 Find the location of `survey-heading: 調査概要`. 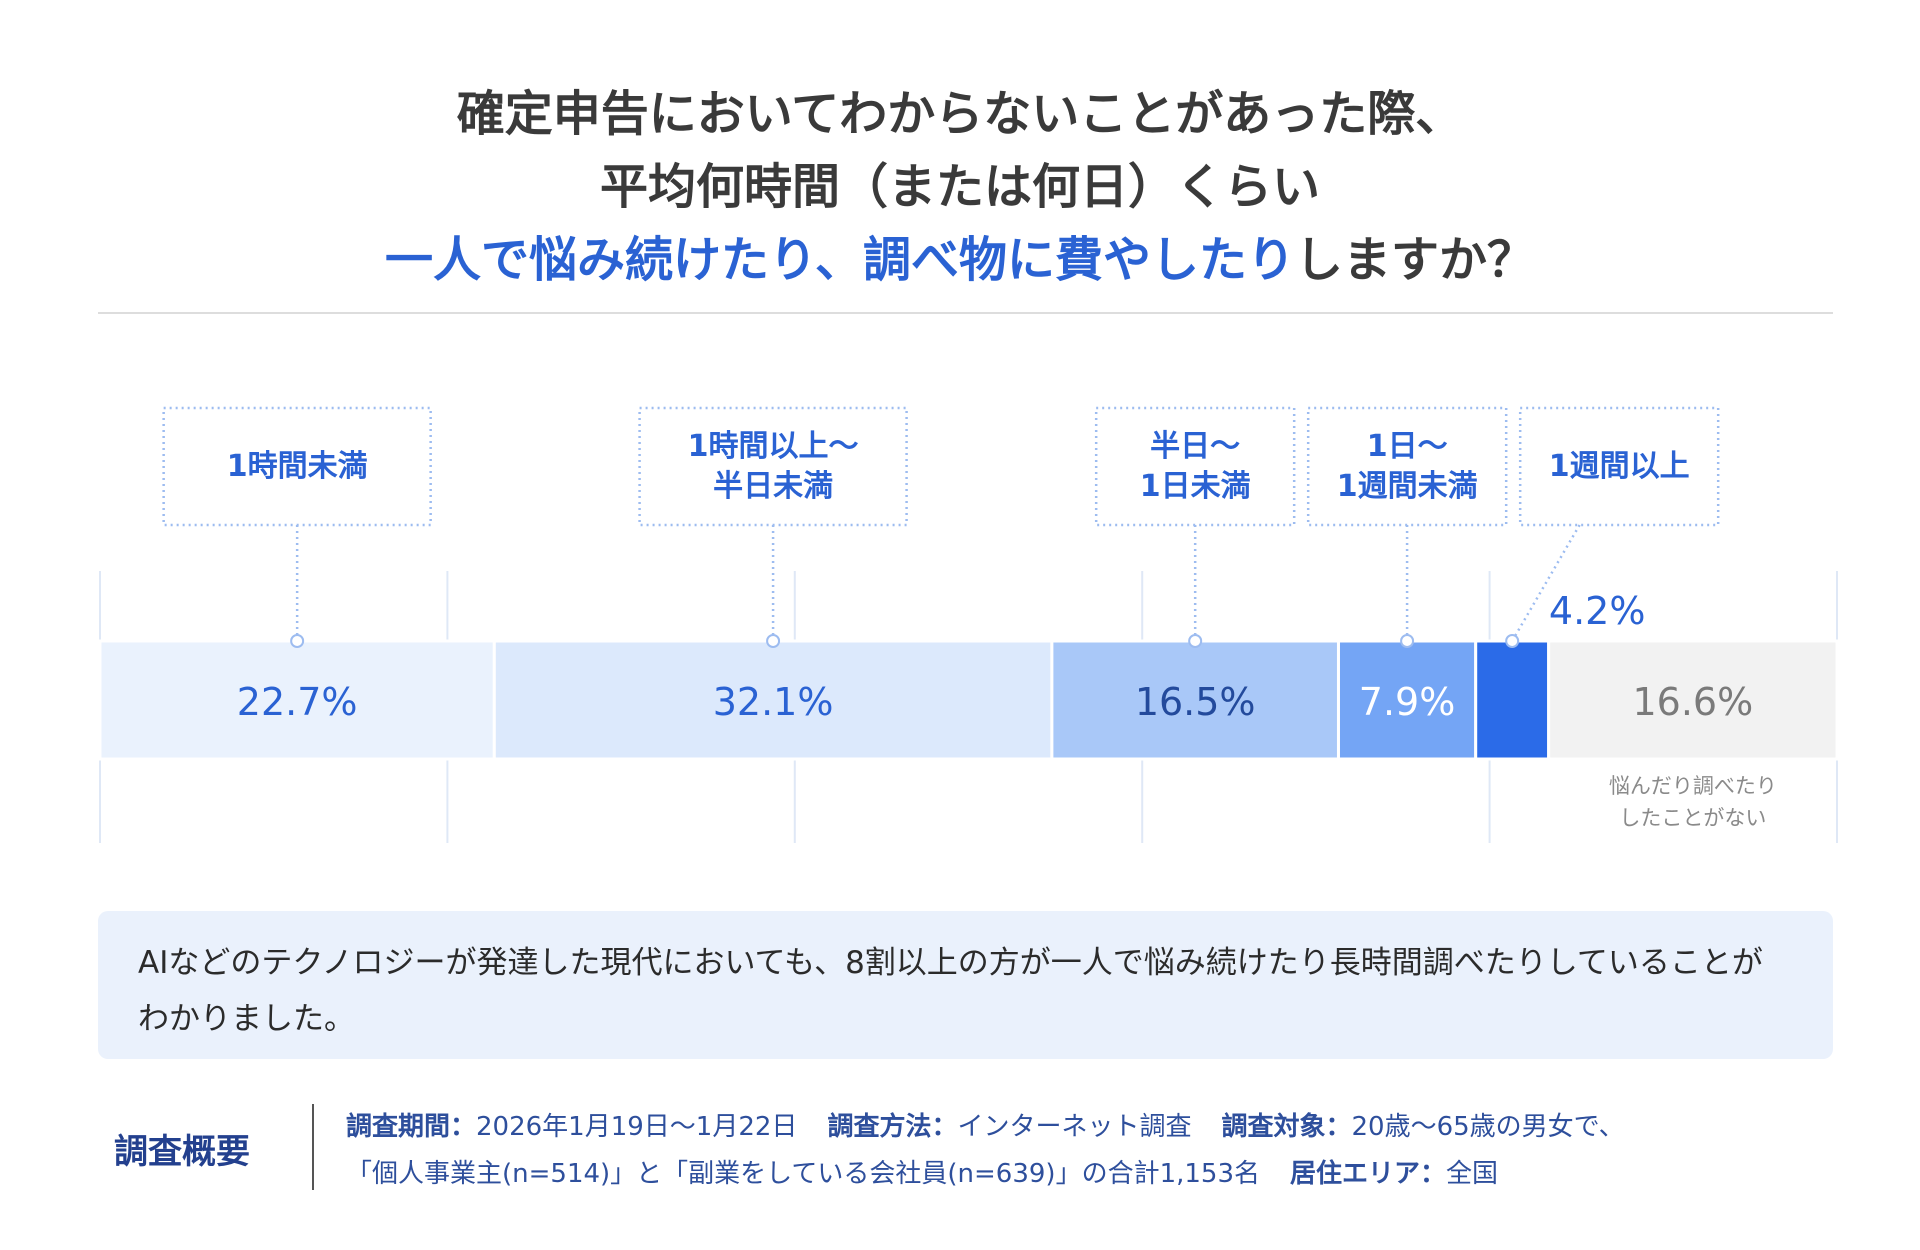

survey-heading: 調査概要 is located at coordinates (182, 1152).